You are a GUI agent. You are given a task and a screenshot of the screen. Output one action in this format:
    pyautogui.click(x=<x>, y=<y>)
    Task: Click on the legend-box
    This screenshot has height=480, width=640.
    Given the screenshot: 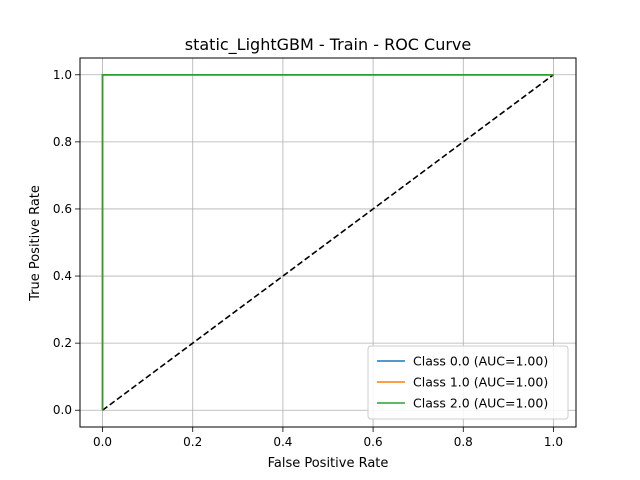 What is the action you would take?
    pyautogui.click(x=468, y=382)
    